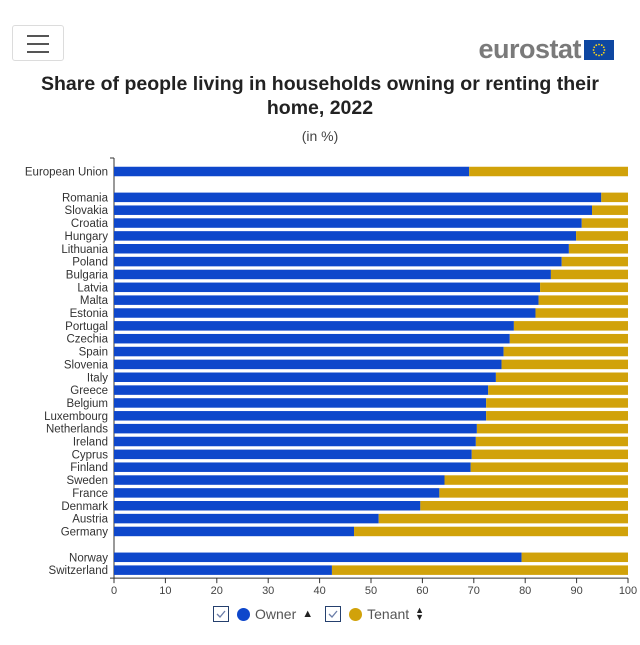  What do you see at coordinates (97, 378) in the screenshot?
I see `category-label-italy: Italy` at bounding box center [97, 378].